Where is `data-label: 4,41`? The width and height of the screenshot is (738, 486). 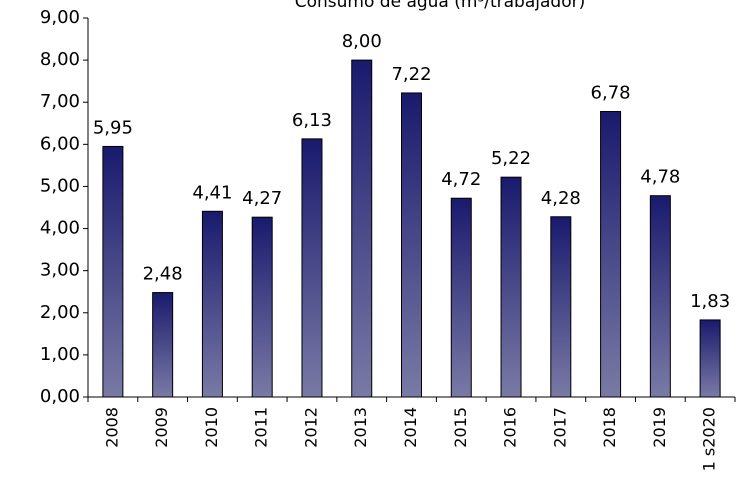
data-label: 4,41 is located at coordinates (212, 192).